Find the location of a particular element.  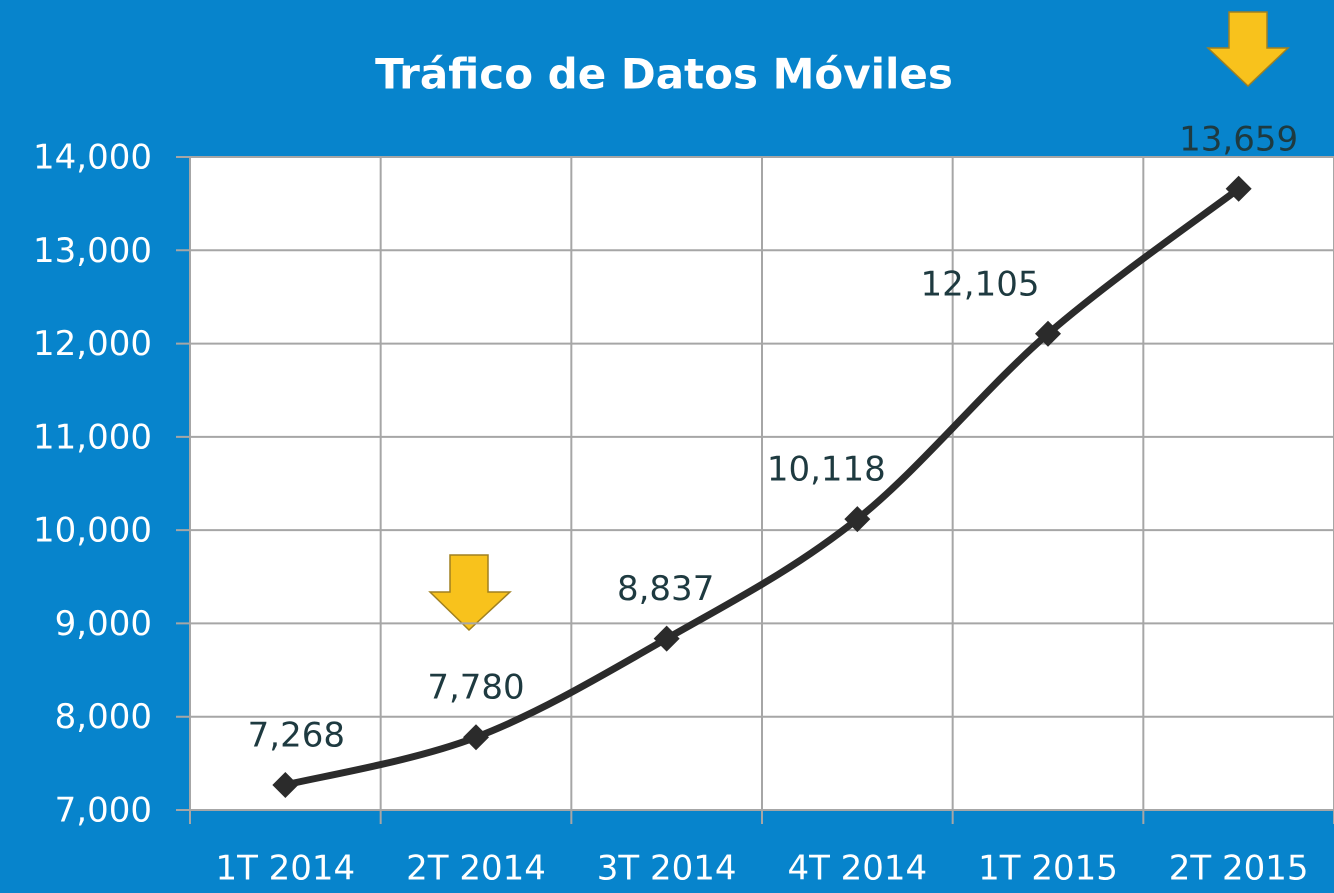

x-tick-label: 1T 2015 is located at coordinates (1048, 869).